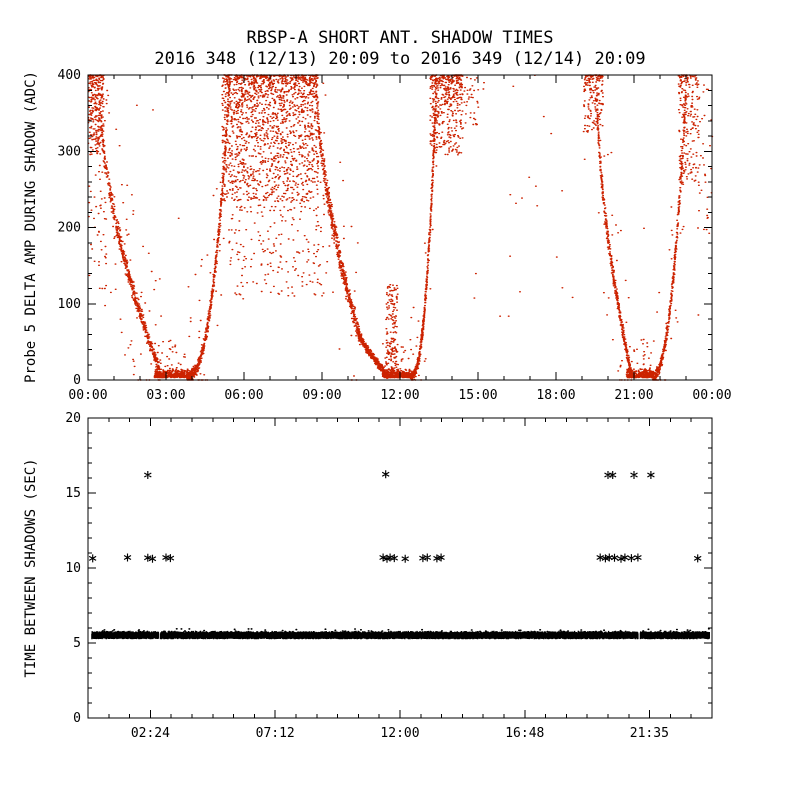  What do you see at coordinates (77, 643) in the screenshot?
I see `y-tick-label: 5` at bounding box center [77, 643].